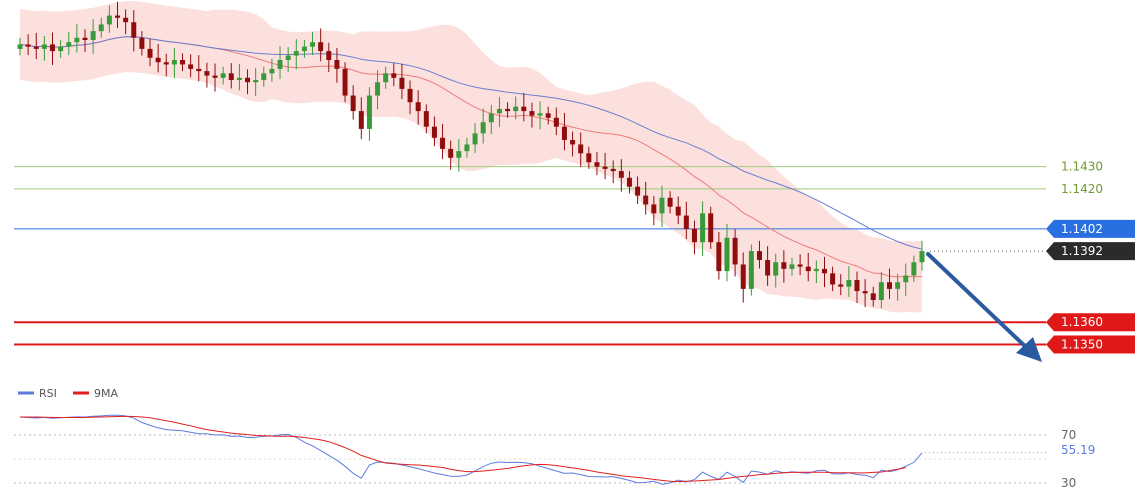 Image resolution: width=1140 pixels, height=500 pixels. What do you see at coordinates (68, 393) in the screenshot?
I see `rsi-legend: RSI 9MA` at bounding box center [68, 393].